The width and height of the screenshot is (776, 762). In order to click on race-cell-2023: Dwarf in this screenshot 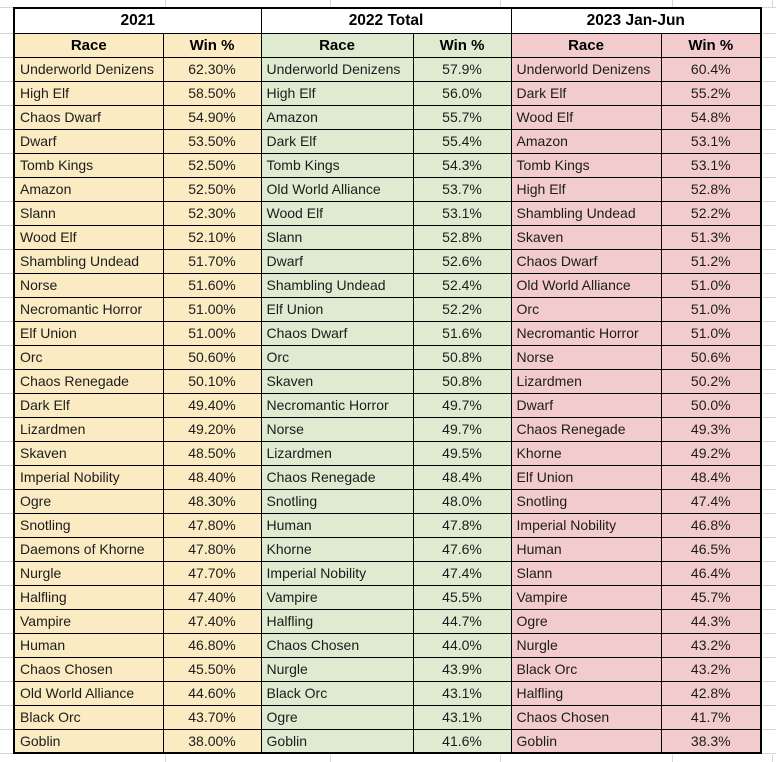, I will do `click(586, 405)`.